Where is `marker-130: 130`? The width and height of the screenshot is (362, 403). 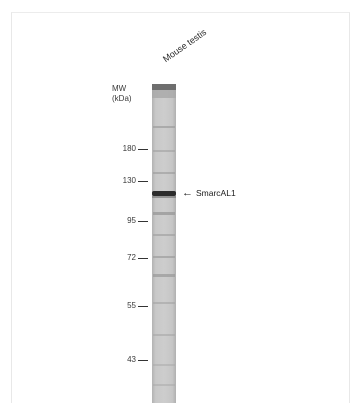 marker-130: 130 is located at coordinates (129, 181).